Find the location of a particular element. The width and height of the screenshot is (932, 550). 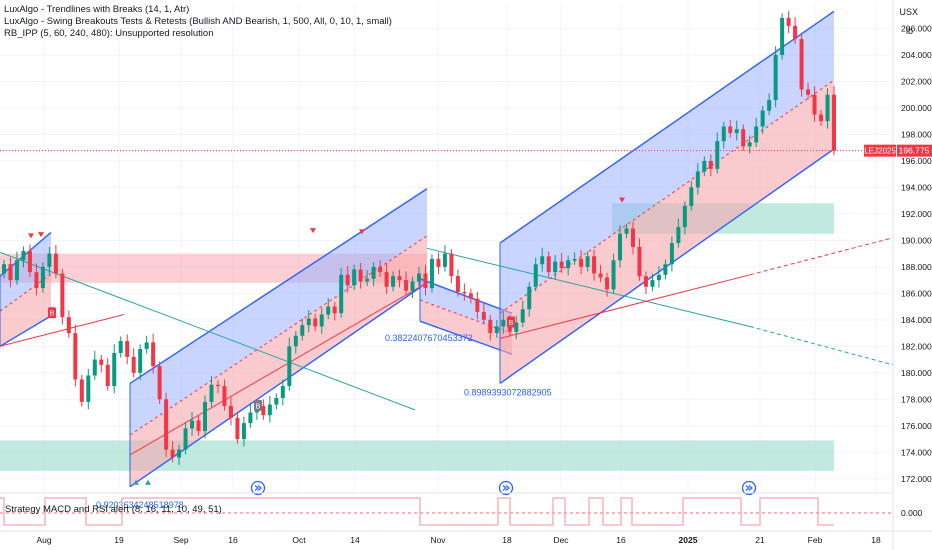

price-tick-label: 186.000 is located at coordinates (916, 293).